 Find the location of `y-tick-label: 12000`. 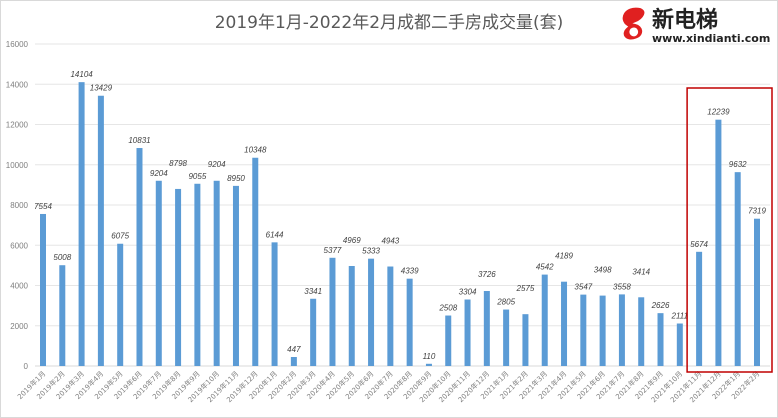

y-tick-label: 12000 is located at coordinates (17, 125).